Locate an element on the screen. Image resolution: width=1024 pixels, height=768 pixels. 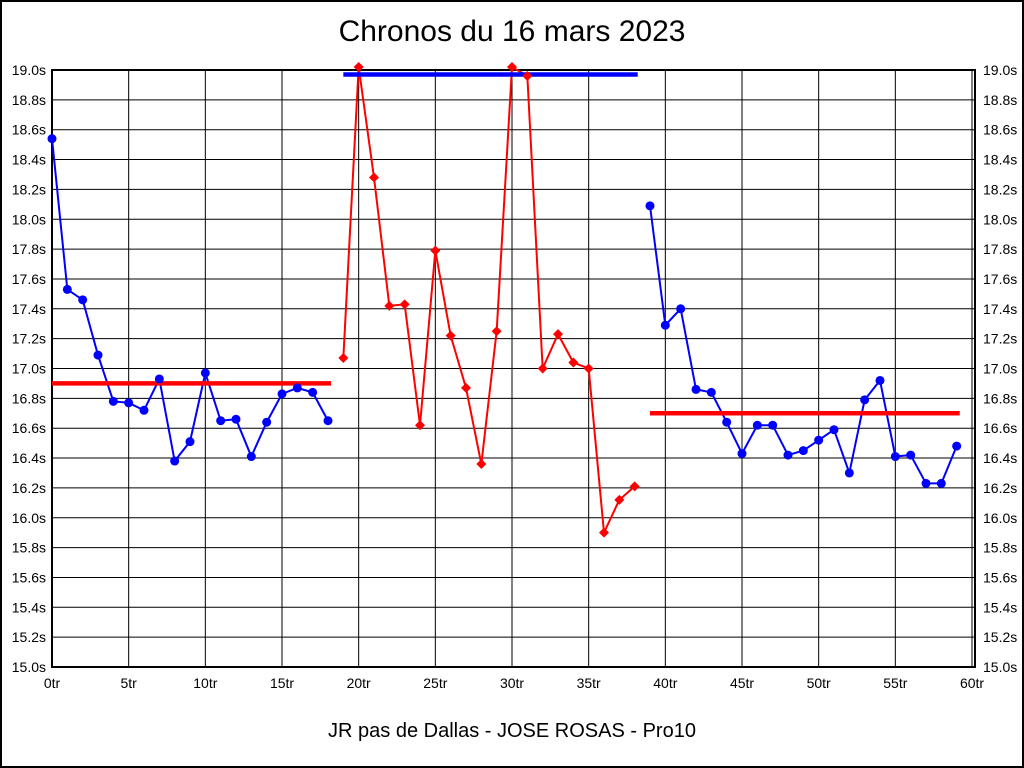
x-tick-label: 50tr is located at coordinates (819, 683).